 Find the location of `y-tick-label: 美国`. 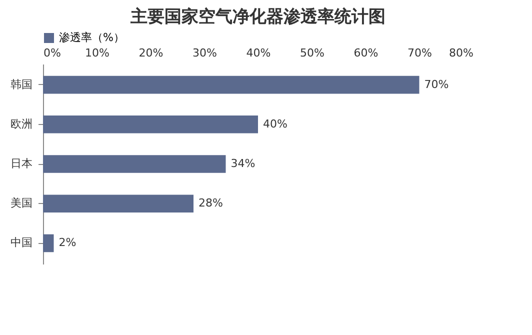

y-tick-label: 美国 is located at coordinates (21, 203).